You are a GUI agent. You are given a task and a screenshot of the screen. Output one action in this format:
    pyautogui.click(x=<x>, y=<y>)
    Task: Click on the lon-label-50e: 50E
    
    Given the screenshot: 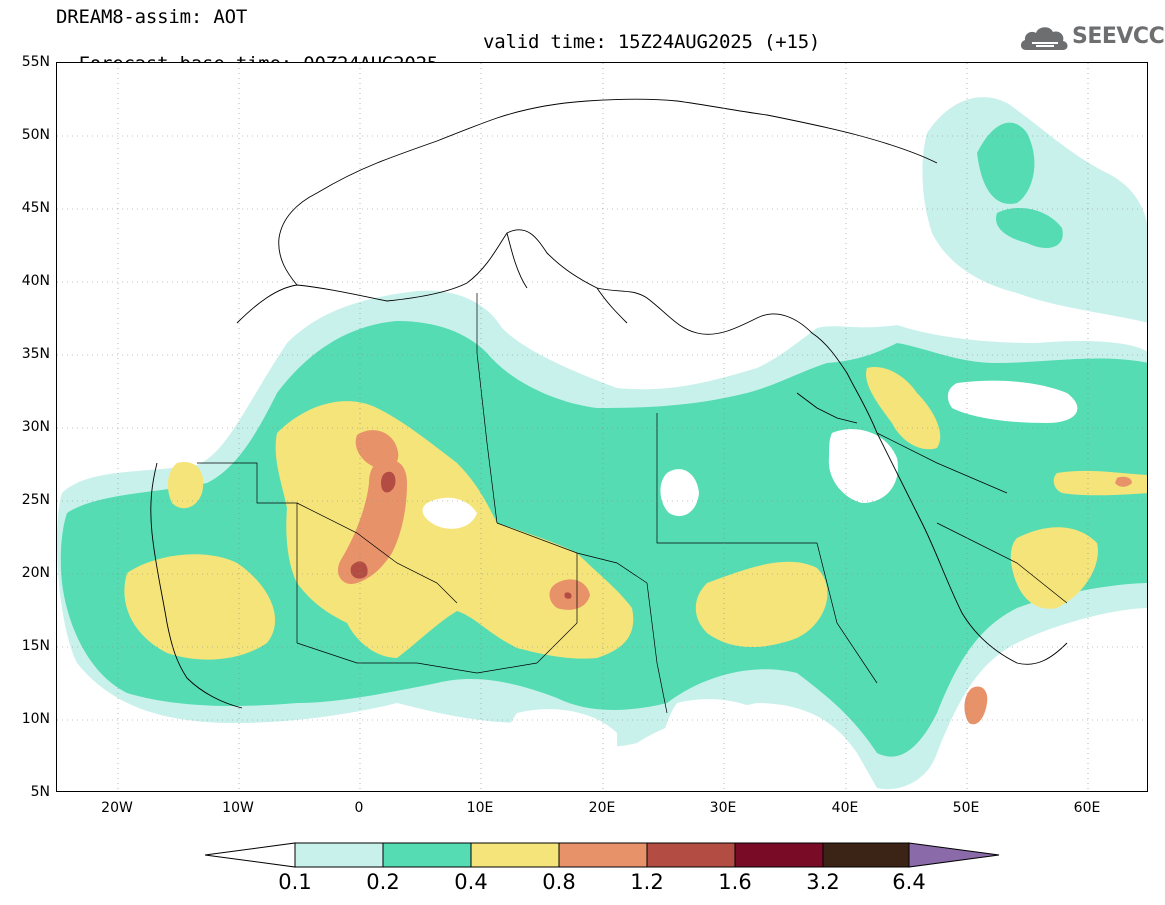 What is the action you would take?
    pyautogui.click(x=966, y=808)
    